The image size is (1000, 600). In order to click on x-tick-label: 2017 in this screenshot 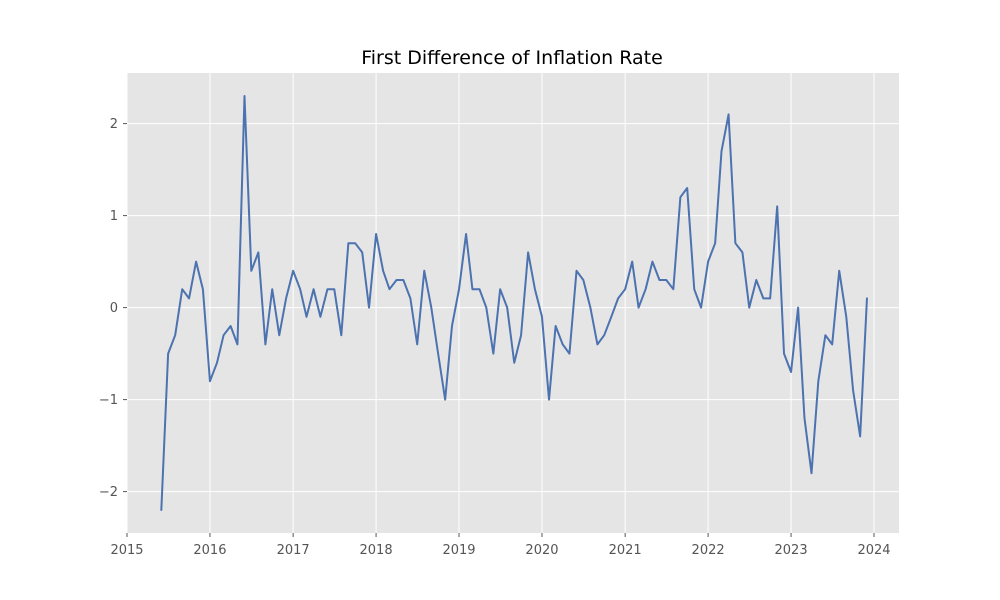, I will do `click(293, 550)`.